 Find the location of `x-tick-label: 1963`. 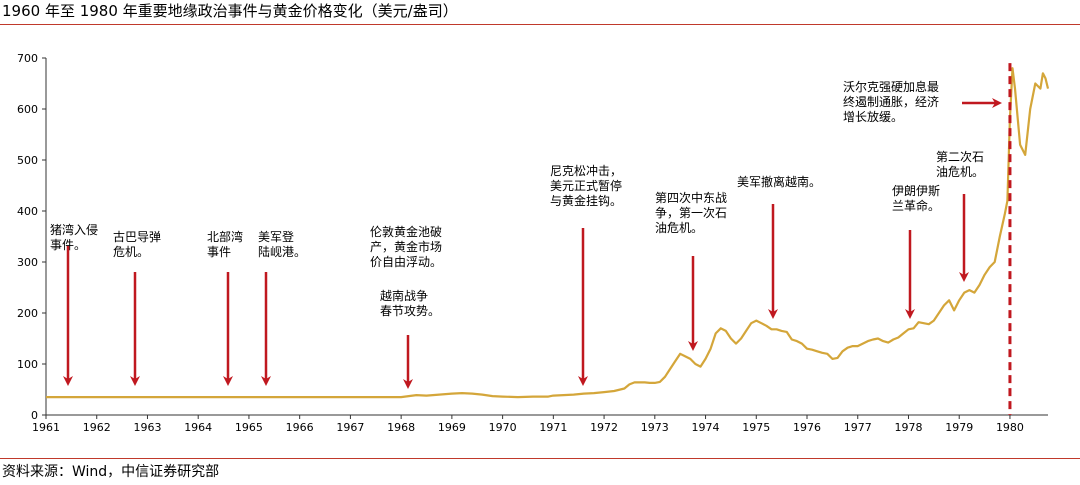

x-tick-label: 1963 is located at coordinates (147, 427).